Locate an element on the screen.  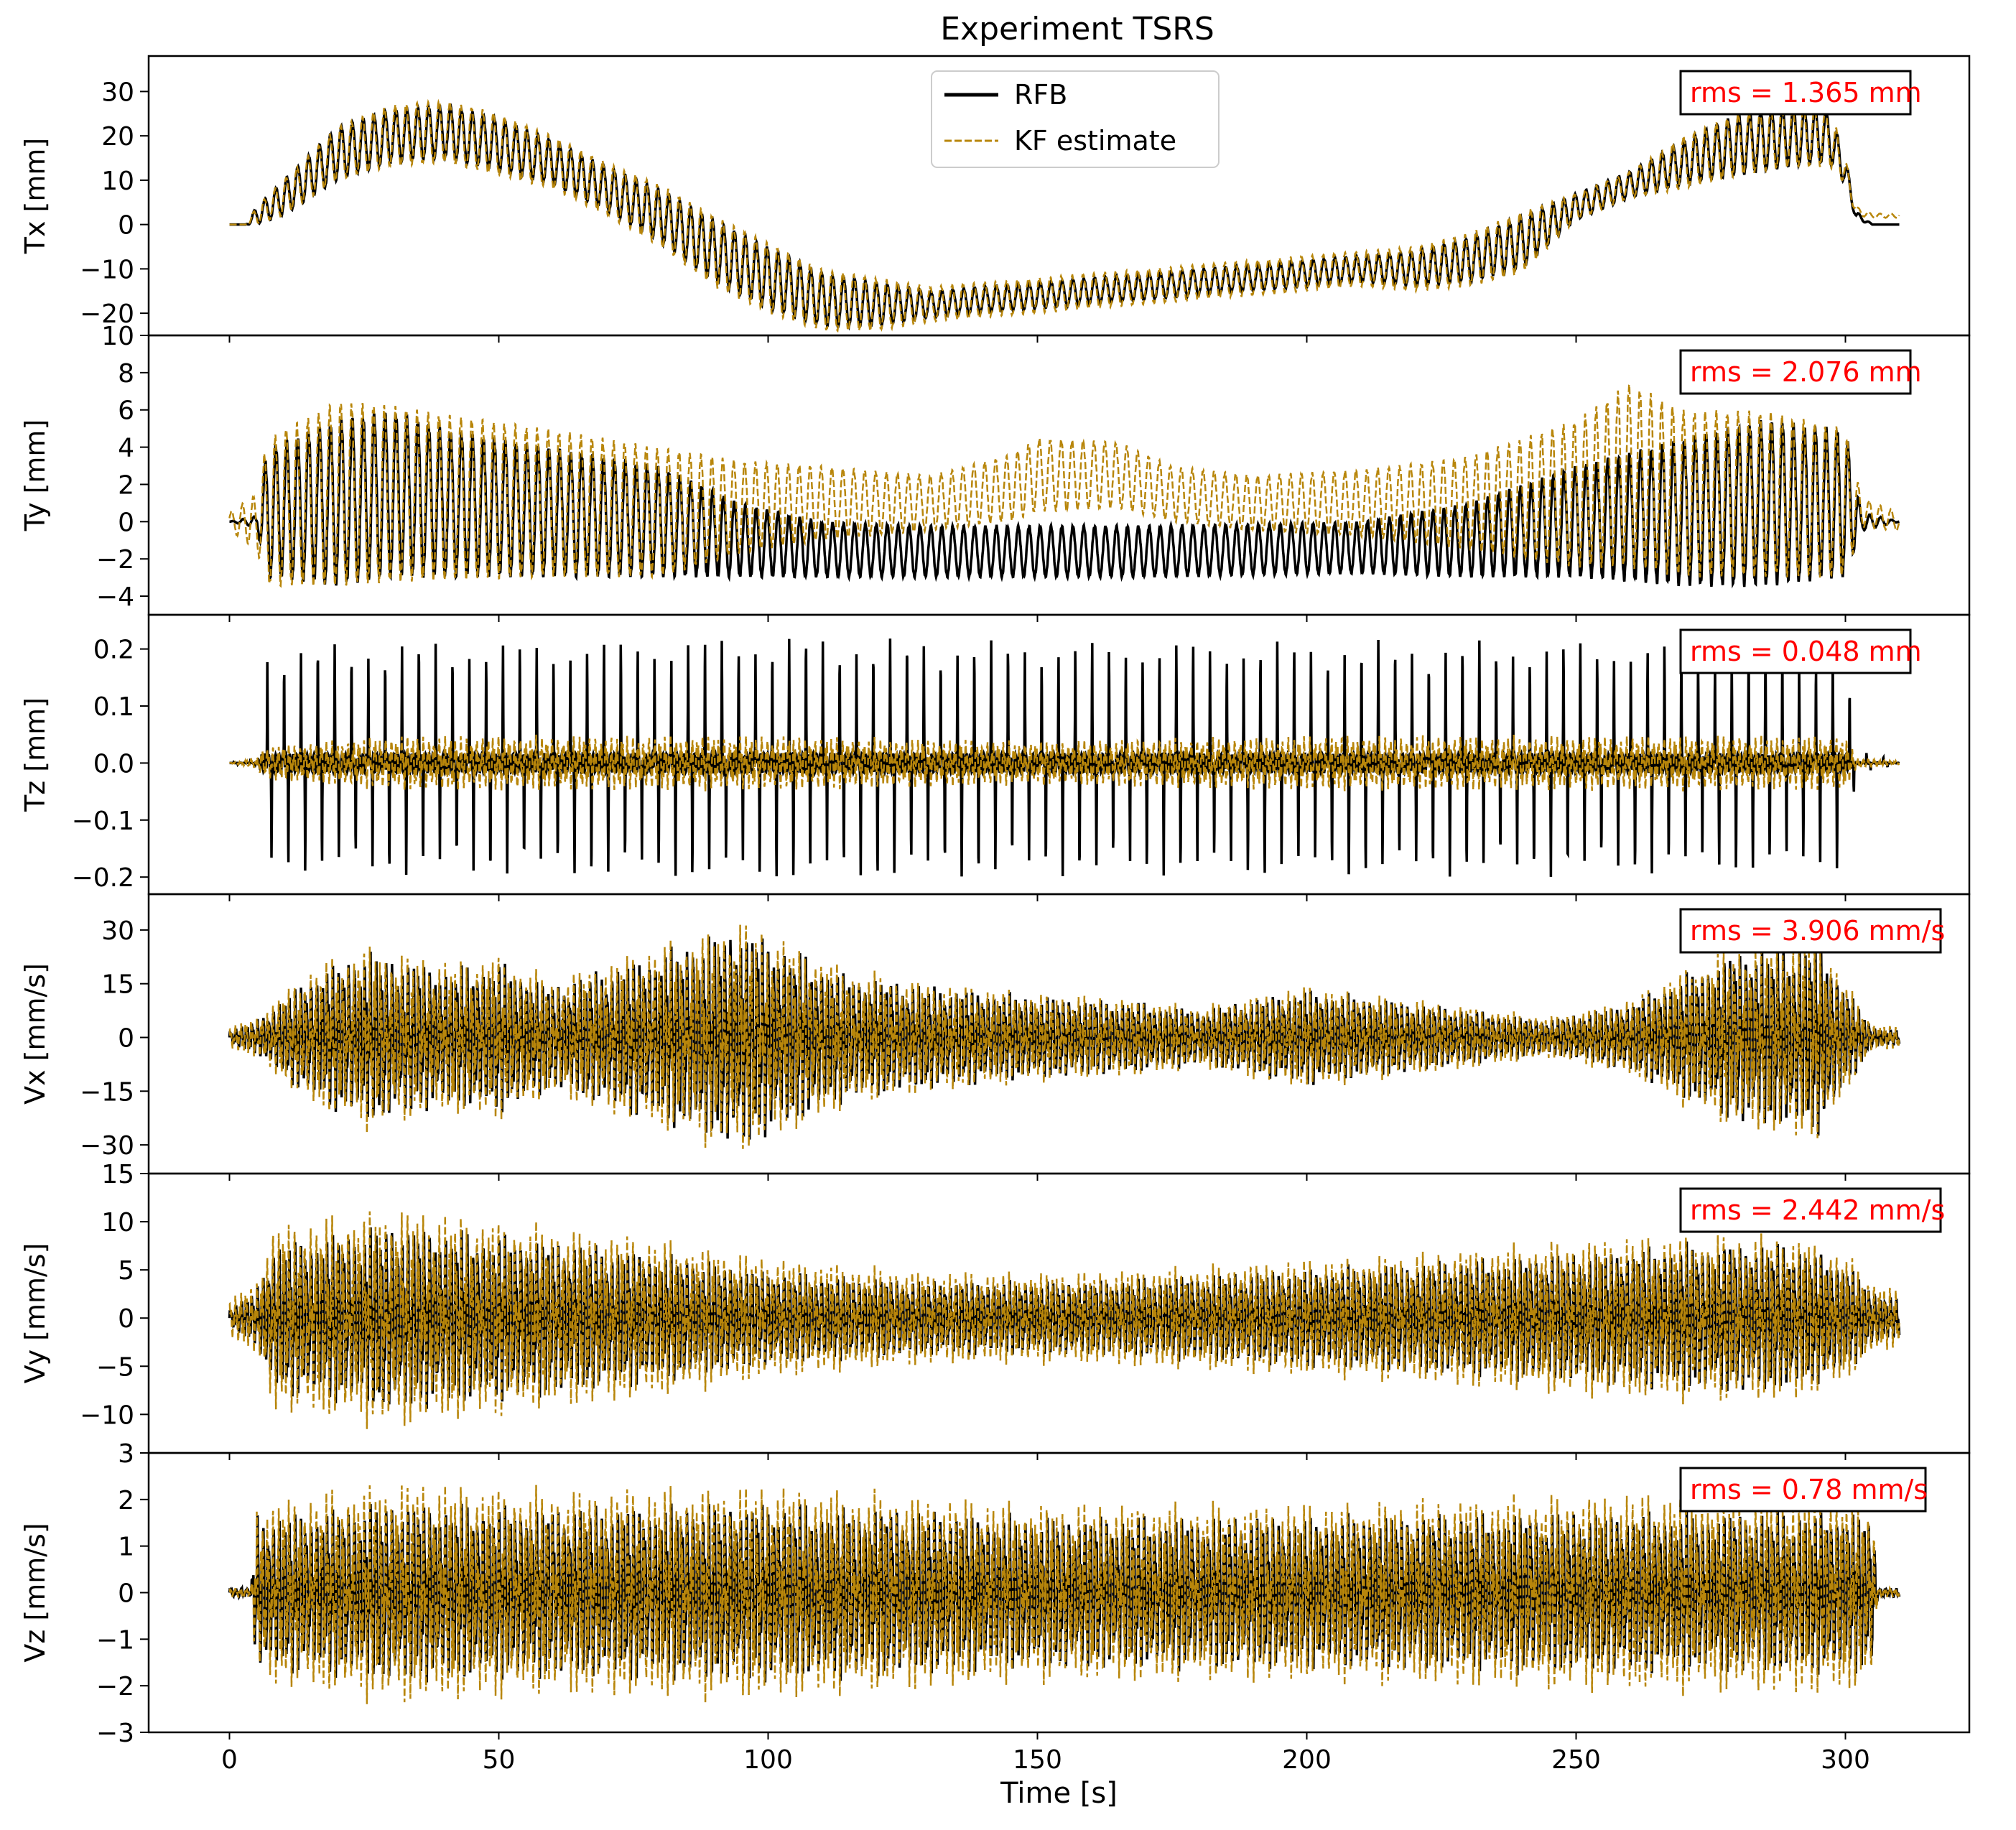
y-tick-label-ty: −4 is located at coordinates (115, 597).